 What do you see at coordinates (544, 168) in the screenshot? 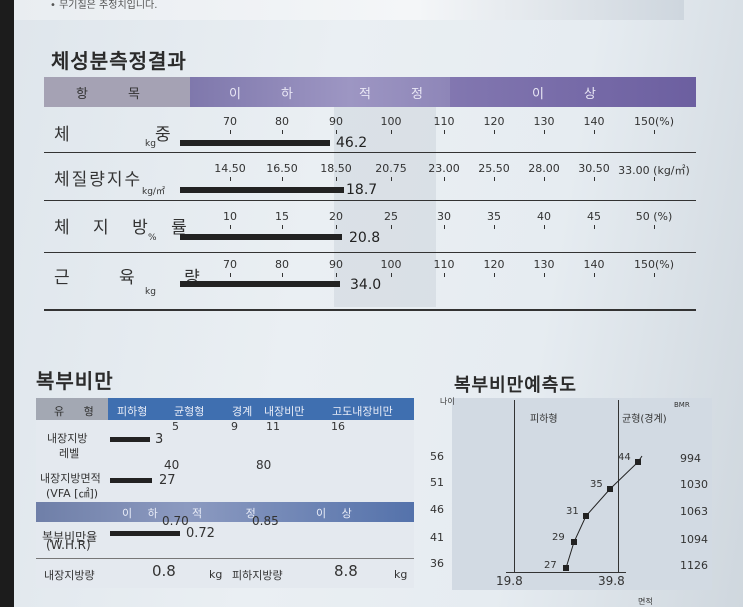
I see `tick-label: 28.00` at bounding box center [544, 168].